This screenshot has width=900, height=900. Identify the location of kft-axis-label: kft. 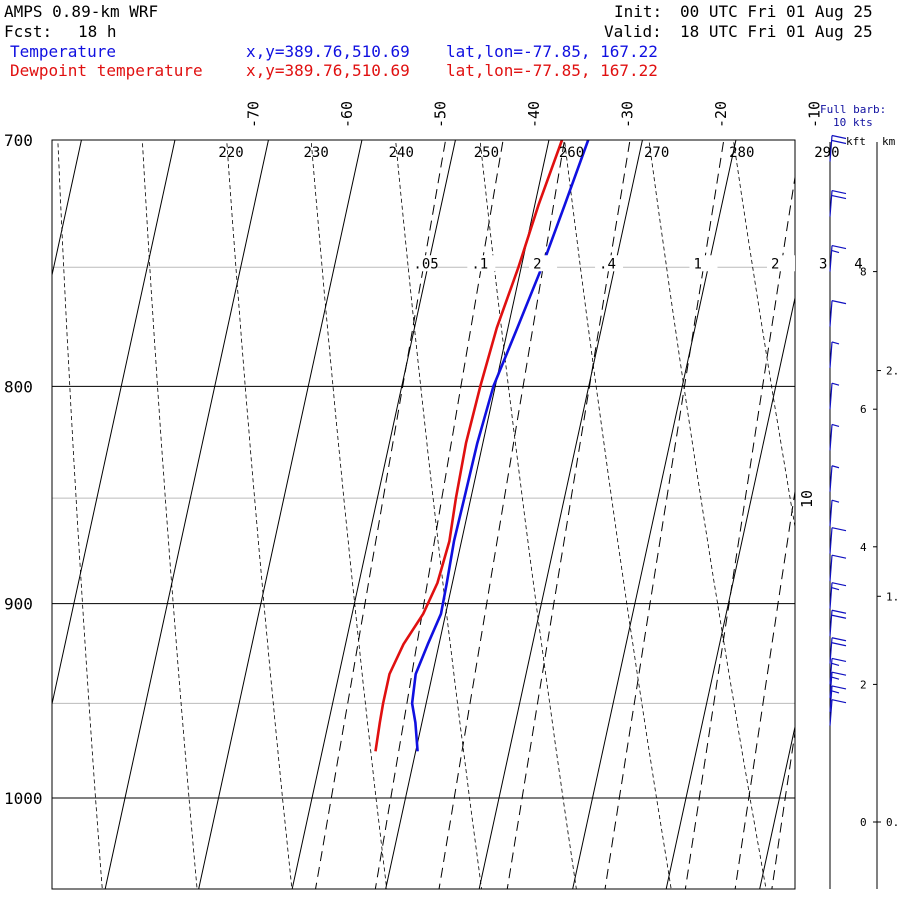
(856, 141).